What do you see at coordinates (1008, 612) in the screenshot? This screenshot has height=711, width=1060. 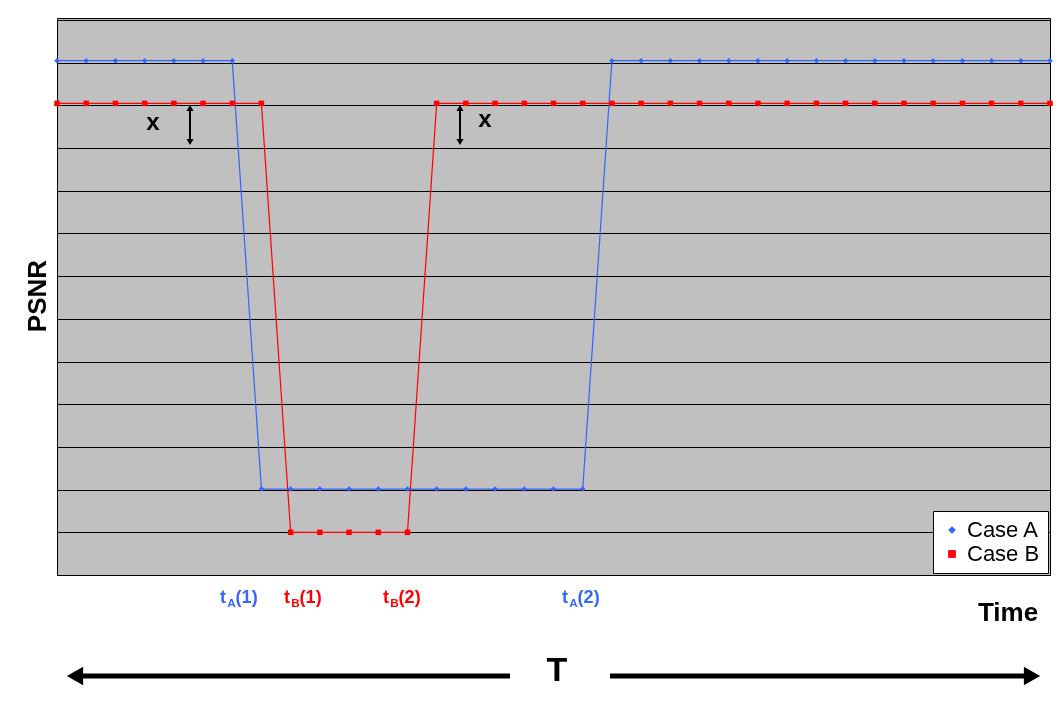 I see `x-axis-title: Time` at bounding box center [1008, 612].